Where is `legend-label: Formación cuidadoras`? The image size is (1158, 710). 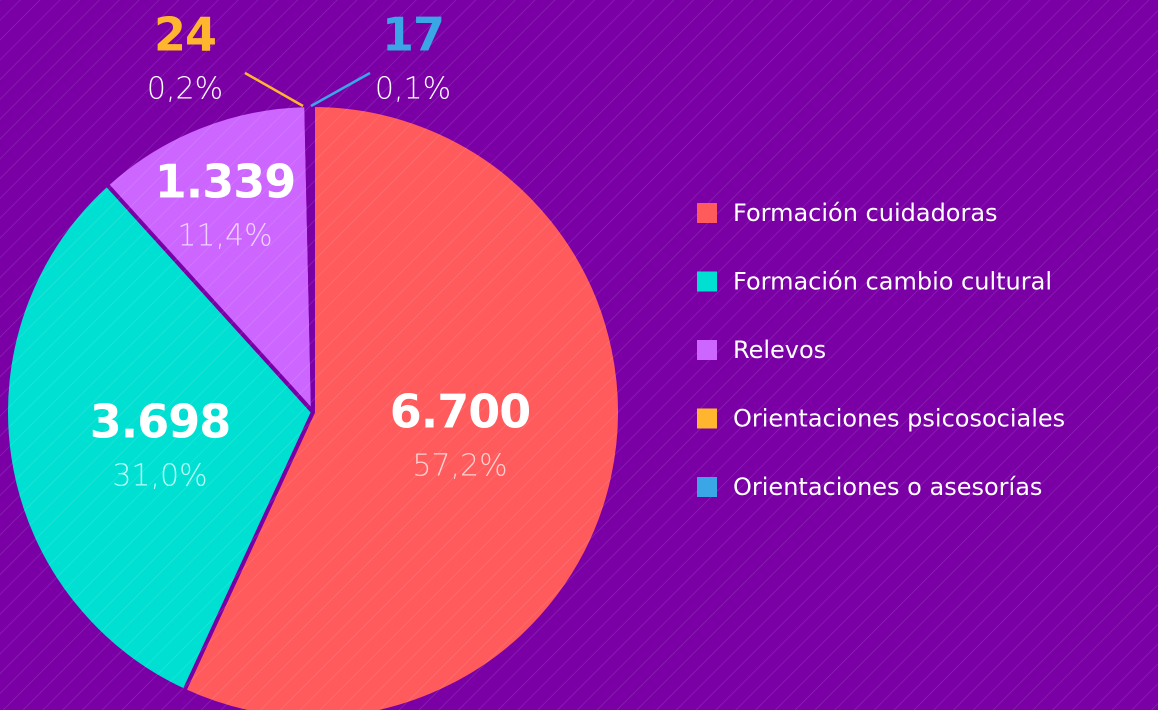 legend-label: Formación cuidadoras is located at coordinates (865, 213).